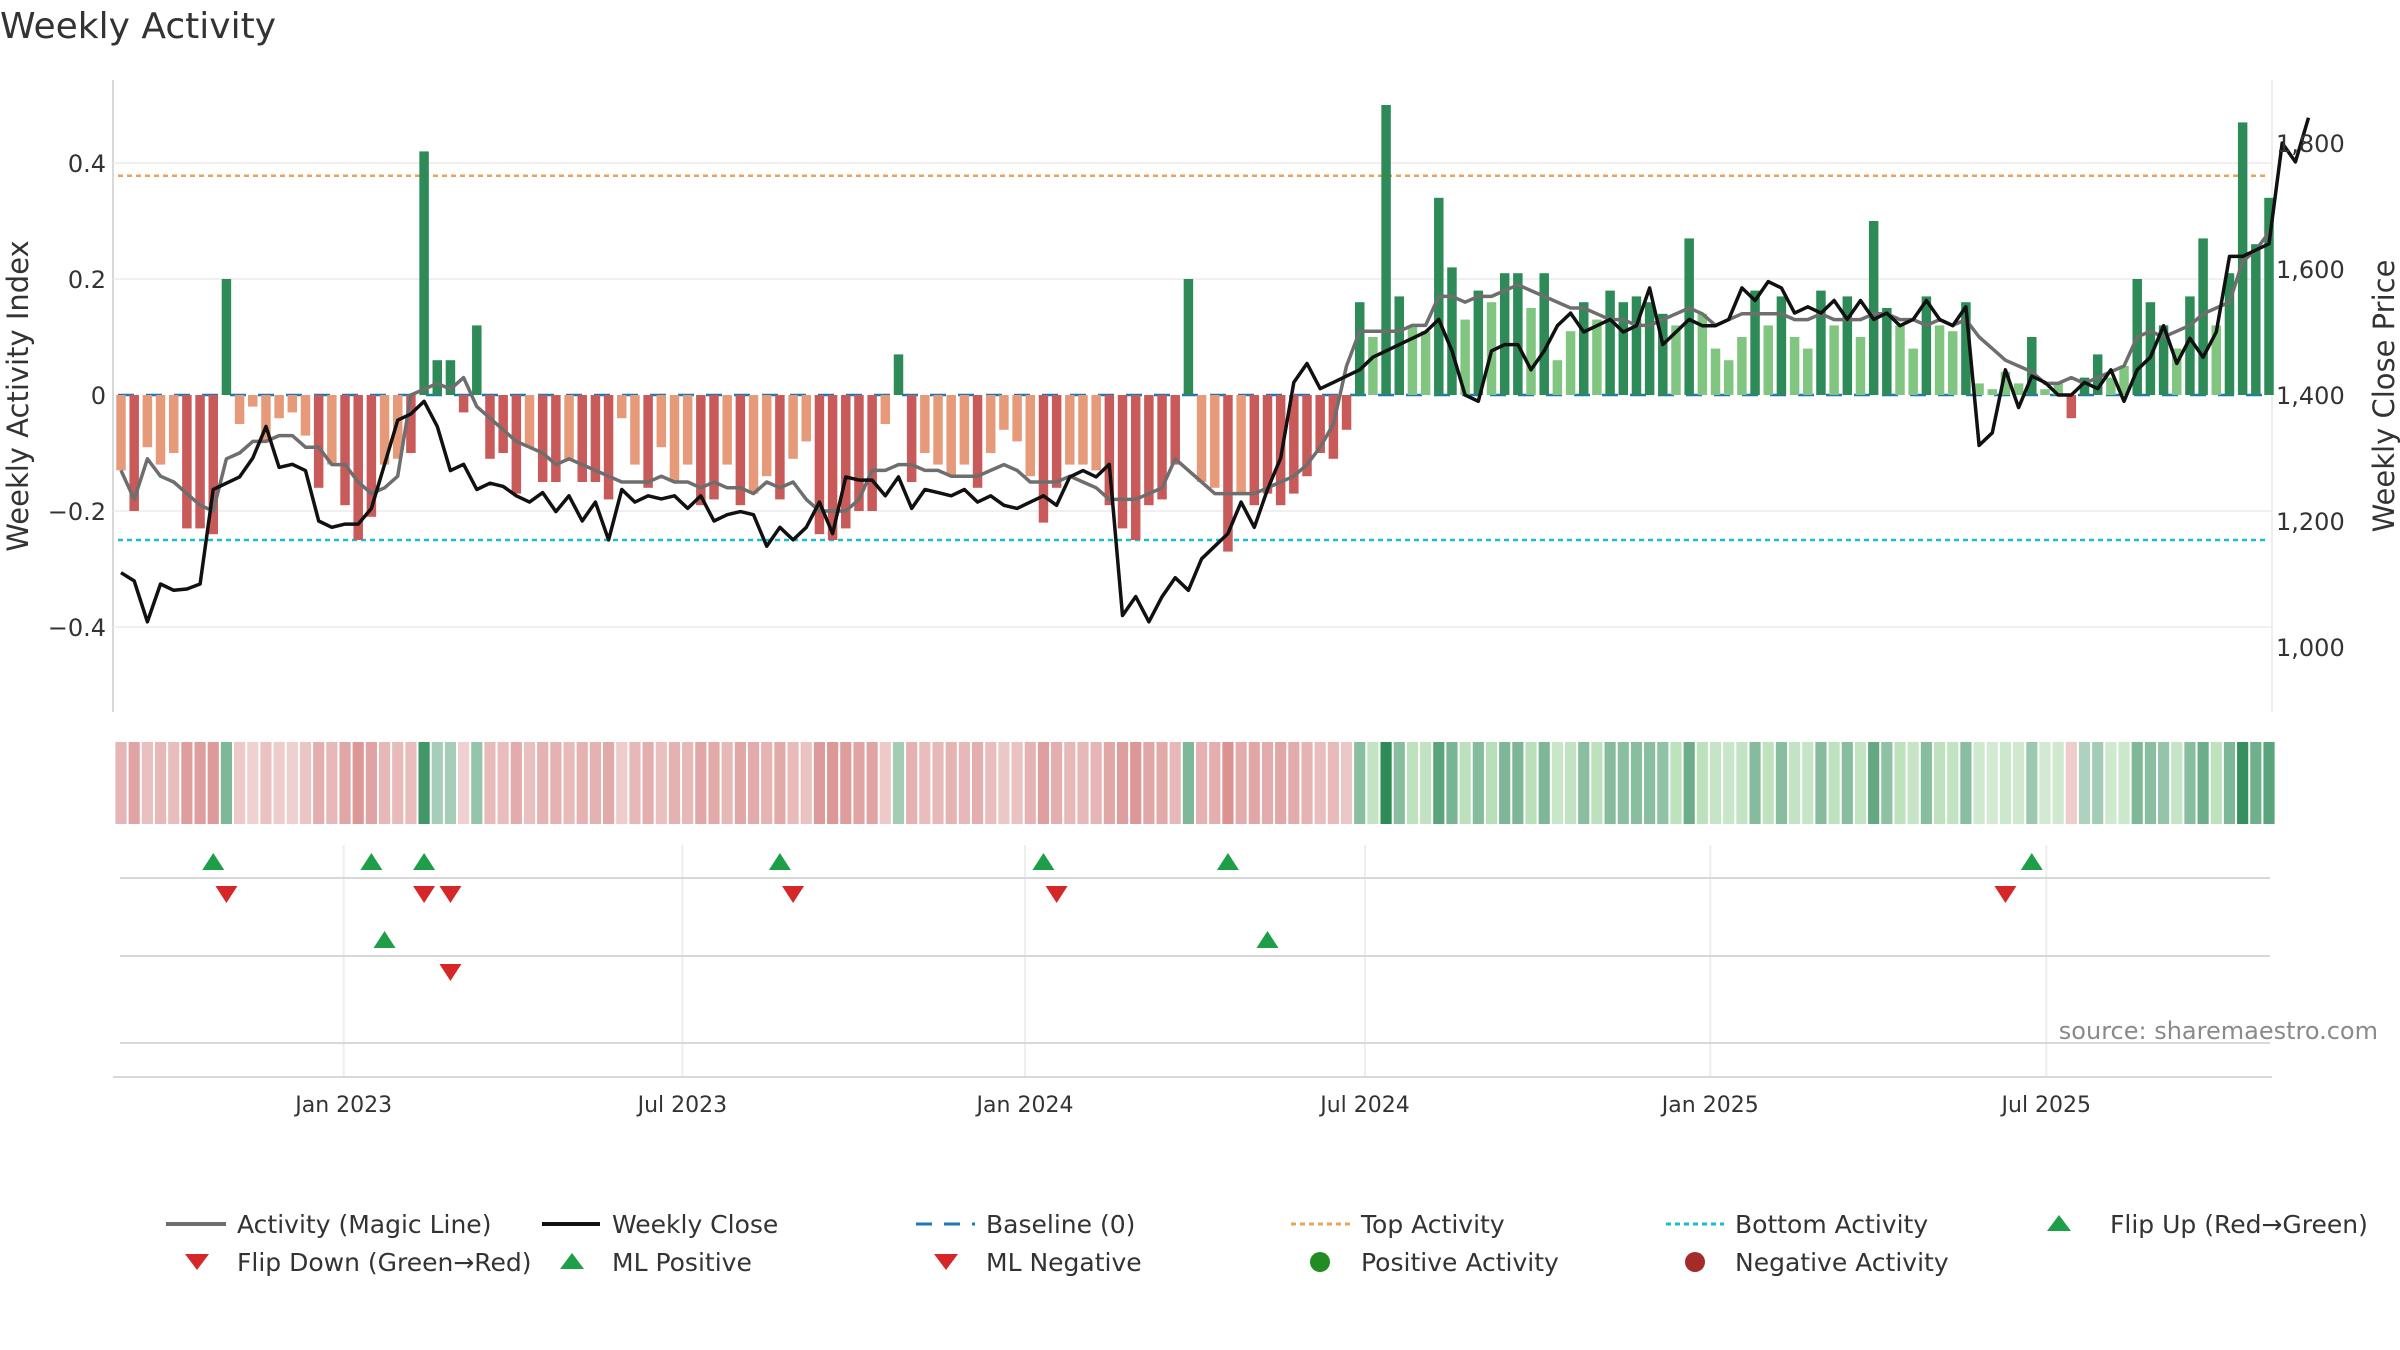 Image resolution: width=2400 pixels, height=1350 pixels. I want to click on x-tick-label: Jul 2025, so click(2046, 1105).